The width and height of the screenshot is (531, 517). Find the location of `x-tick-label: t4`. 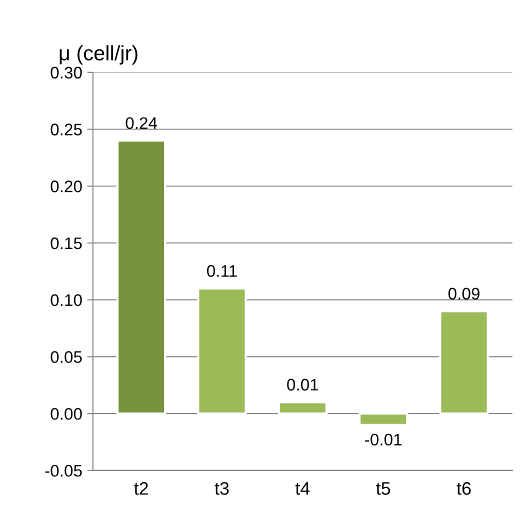

x-tick-label: t4 is located at coordinates (302, 488).